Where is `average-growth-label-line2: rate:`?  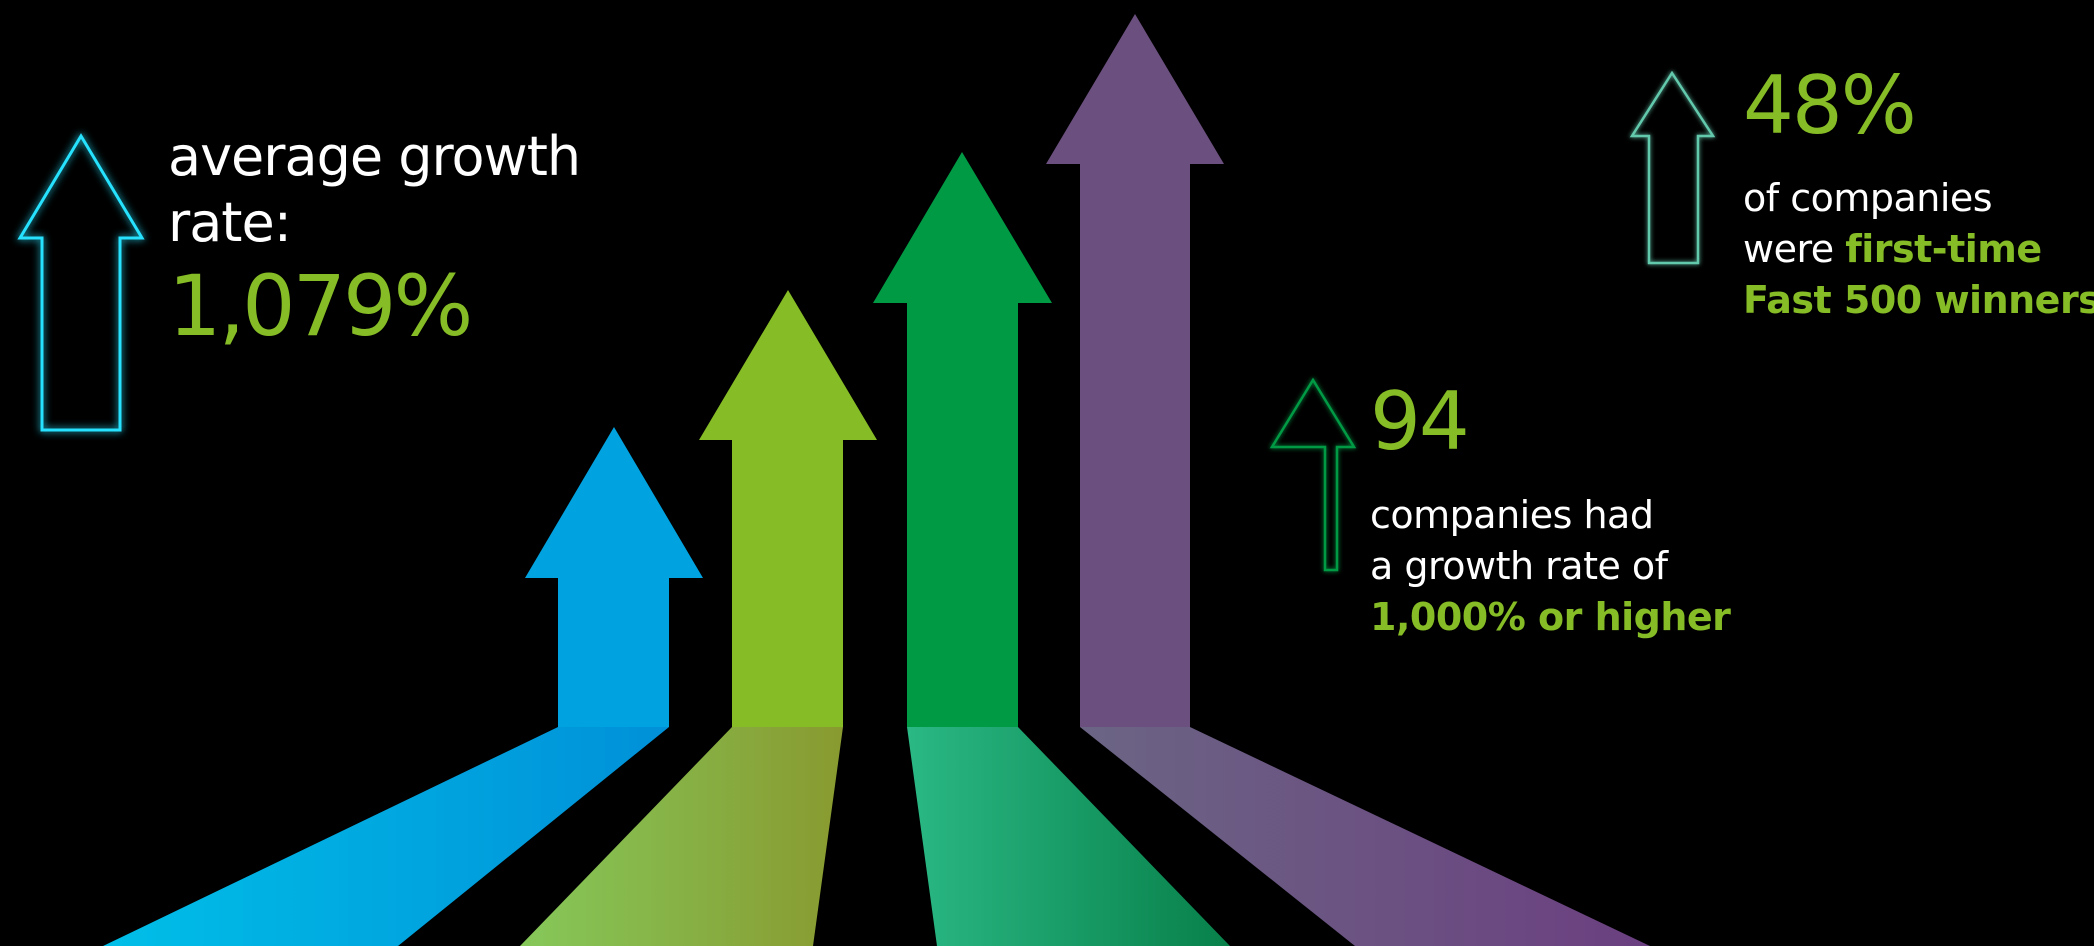
average-growth-label-line2: rate: is located at coordinates (230, 222).